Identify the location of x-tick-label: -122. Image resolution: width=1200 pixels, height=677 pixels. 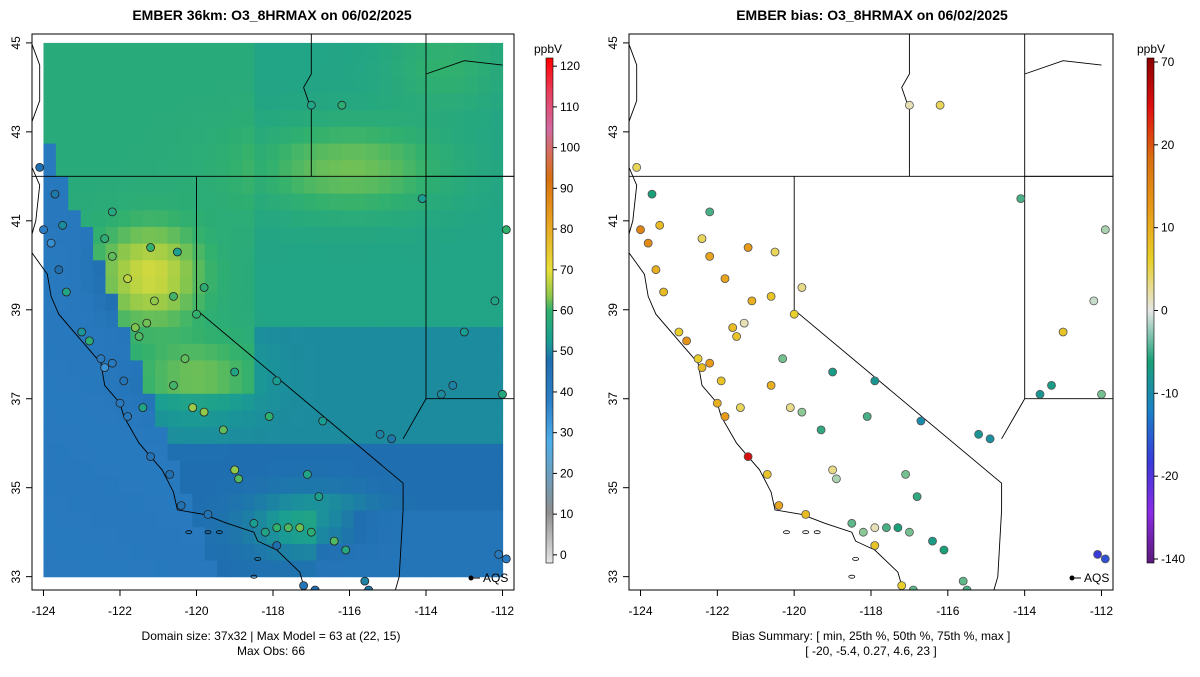
(120, 611).